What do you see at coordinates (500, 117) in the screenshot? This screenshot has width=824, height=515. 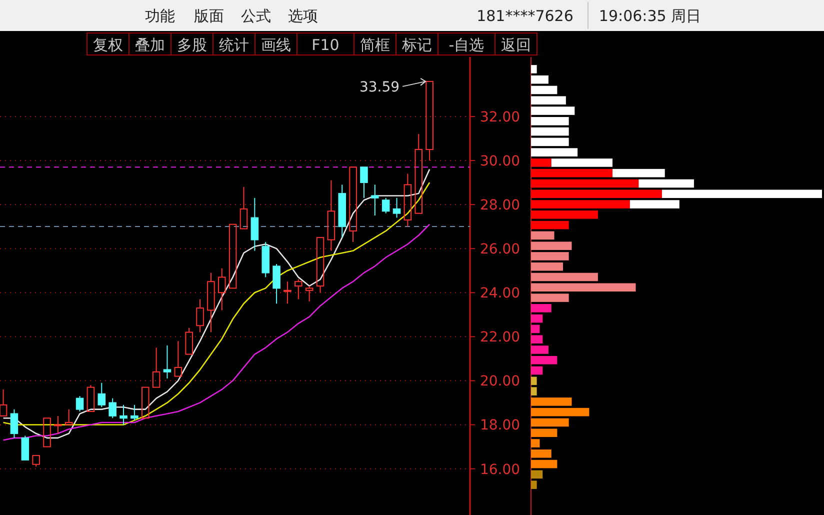 I see `y-tick-label: 32.00` at bounding box center [500, 117].